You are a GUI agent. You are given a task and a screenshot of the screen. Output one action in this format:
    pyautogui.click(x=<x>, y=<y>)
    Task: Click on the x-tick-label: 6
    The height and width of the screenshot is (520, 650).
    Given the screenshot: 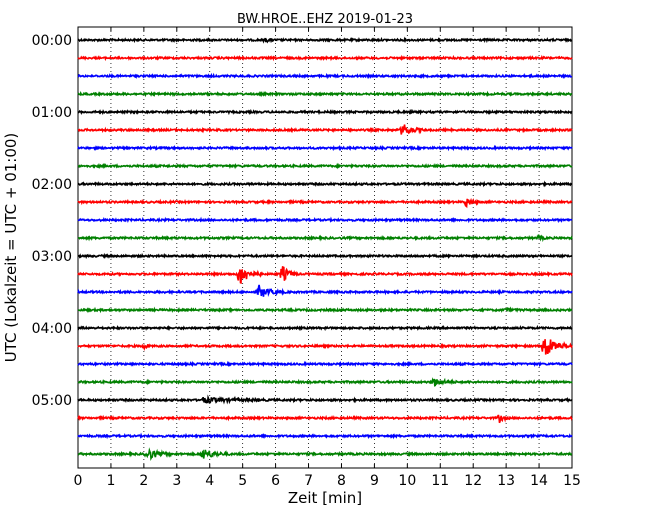 What is the action you would take?
    pyautogui.click(x=275, y=481)
    